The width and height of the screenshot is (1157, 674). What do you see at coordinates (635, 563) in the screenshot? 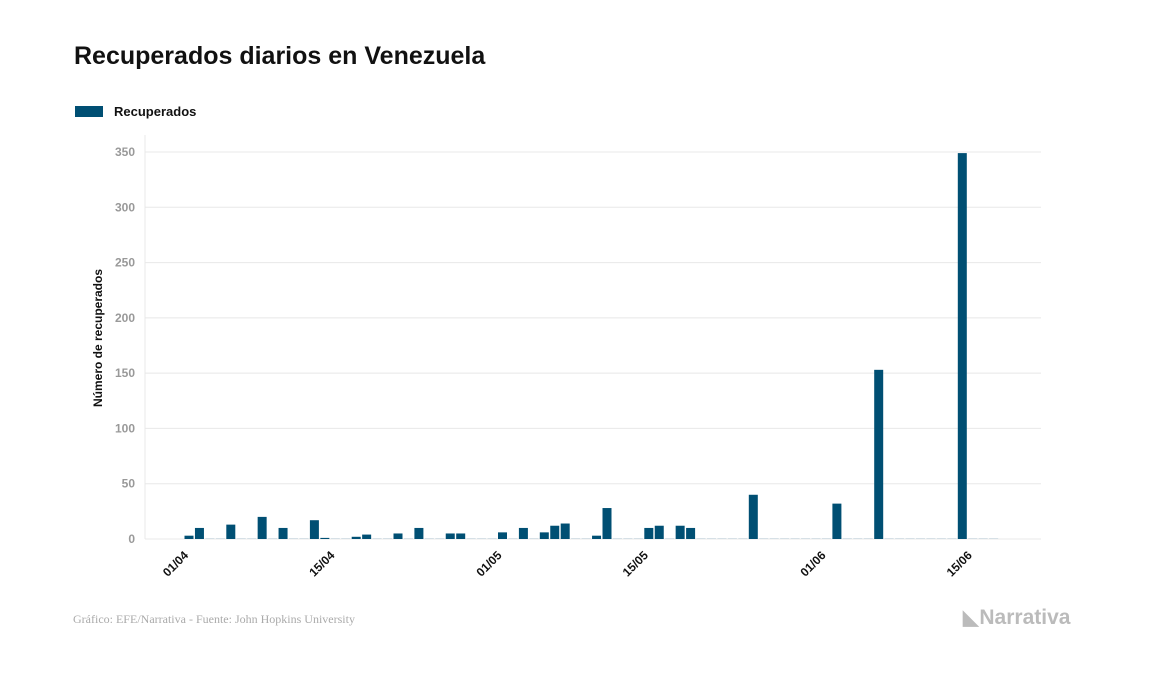
I see `x-tick-label: 15/05` at bounding box center [635, 563].